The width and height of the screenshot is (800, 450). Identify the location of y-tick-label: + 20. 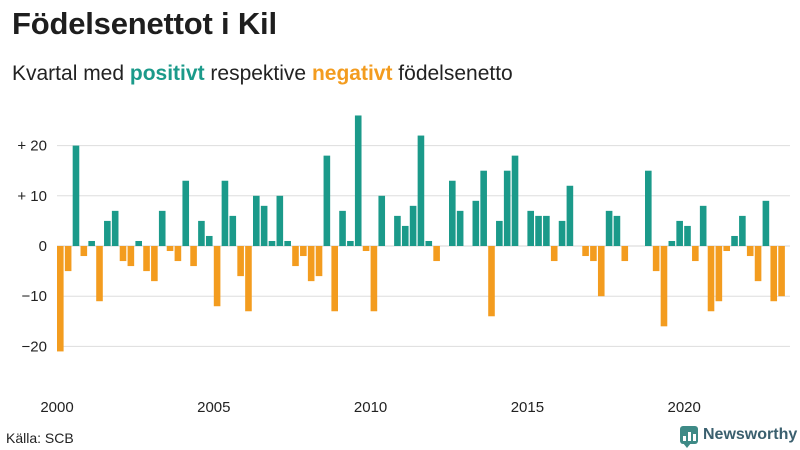
(32, 146).